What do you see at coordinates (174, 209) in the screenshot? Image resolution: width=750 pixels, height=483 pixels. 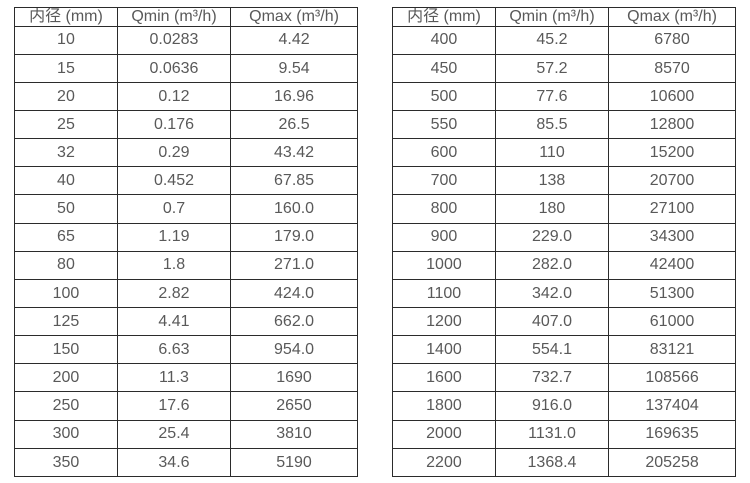 I see `table-cell: 0.7` at bounding box center [174, 209].